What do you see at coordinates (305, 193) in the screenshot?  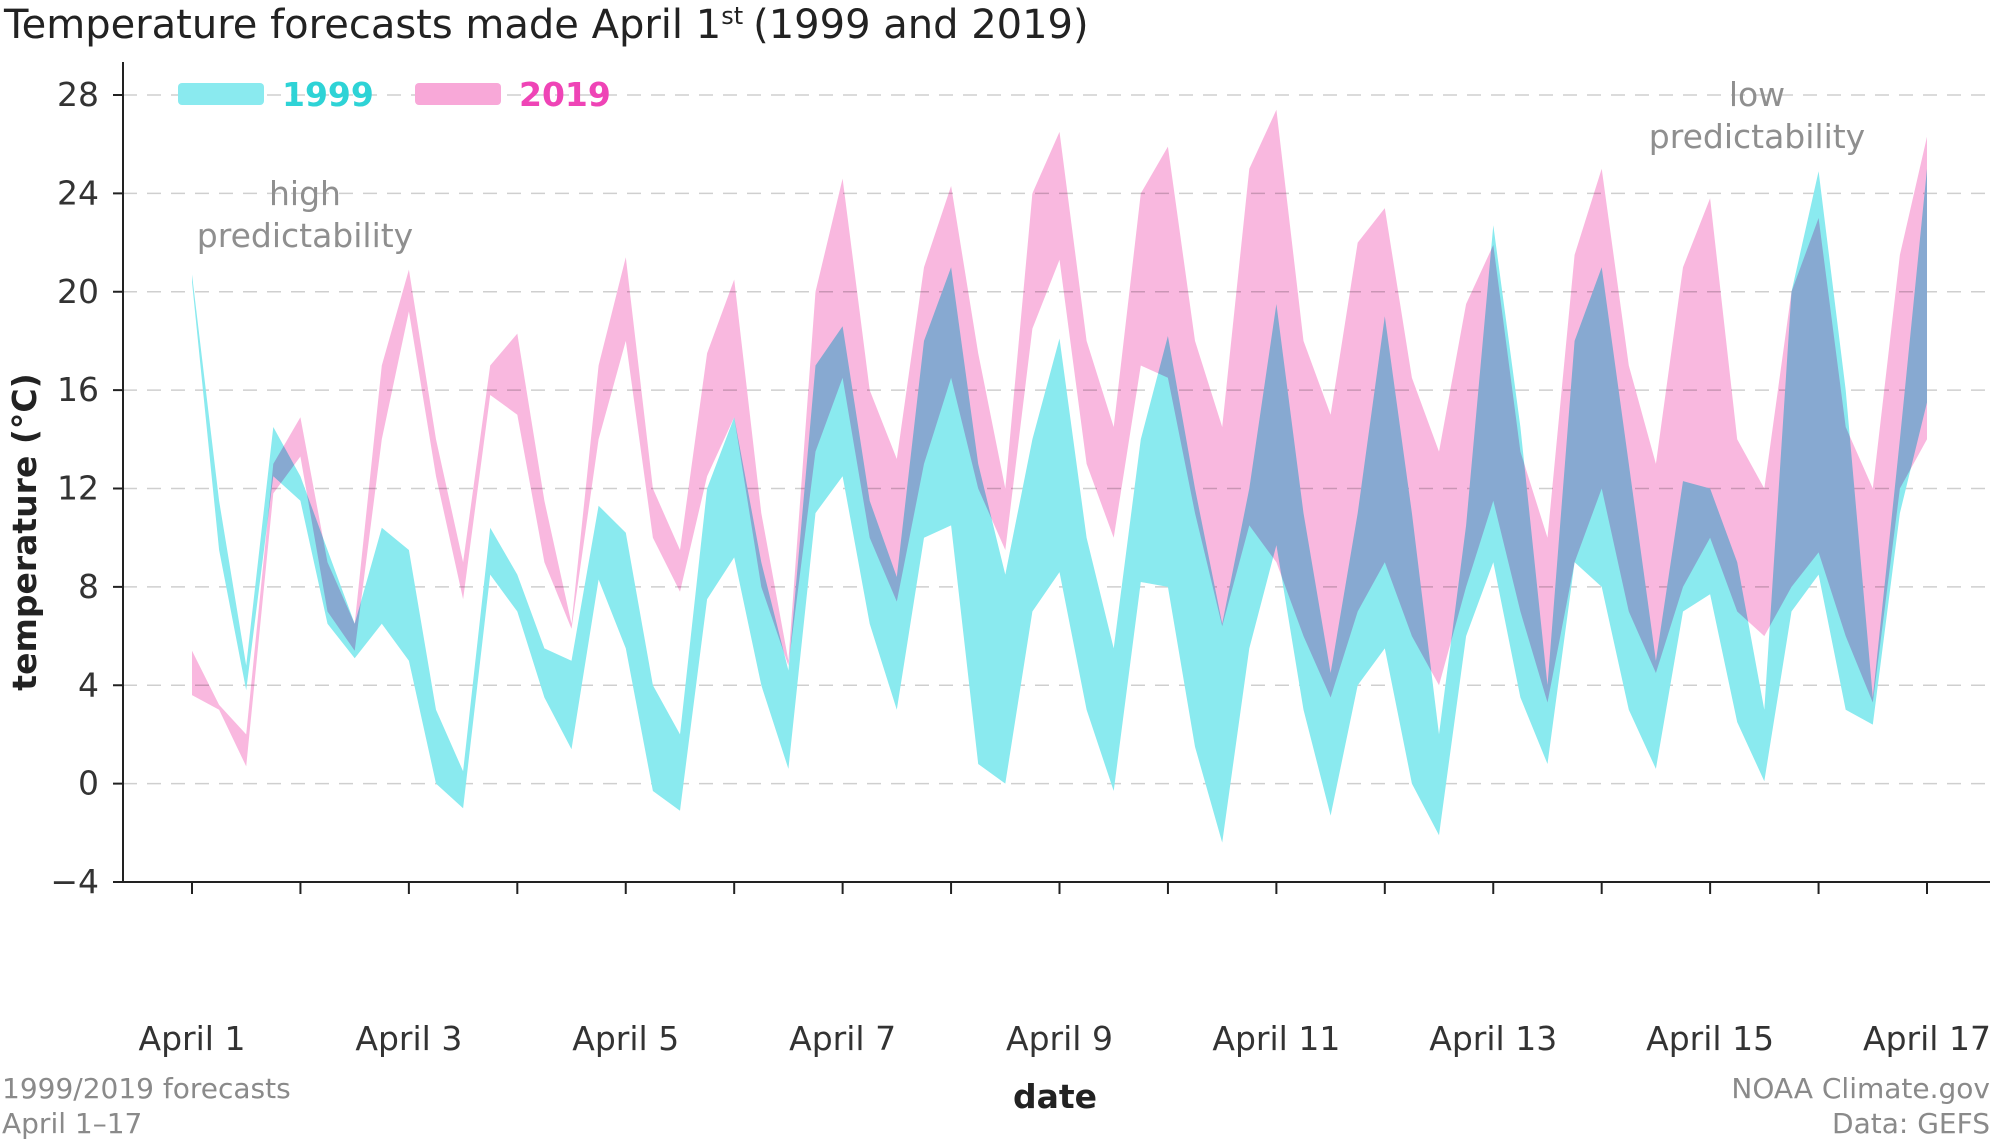 I see `annotation-high-line1: high` at bounding box center [305, 193].